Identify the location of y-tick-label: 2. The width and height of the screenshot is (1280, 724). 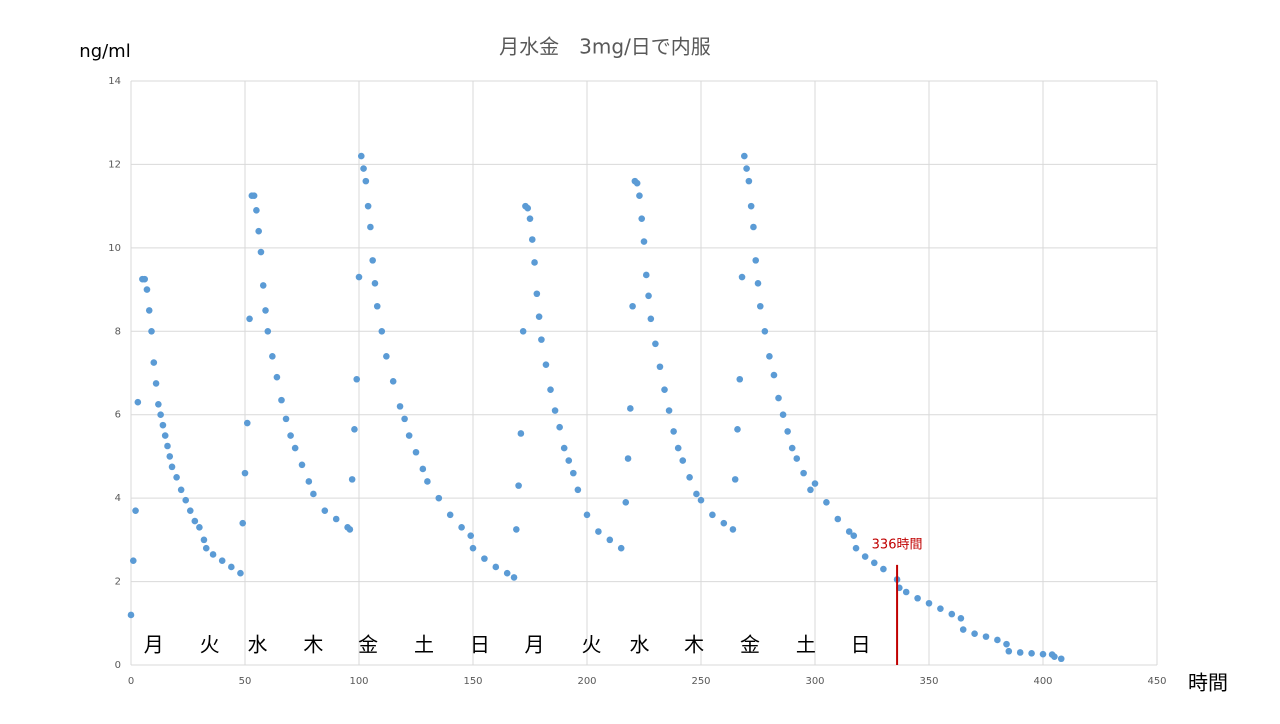
(118, 582).